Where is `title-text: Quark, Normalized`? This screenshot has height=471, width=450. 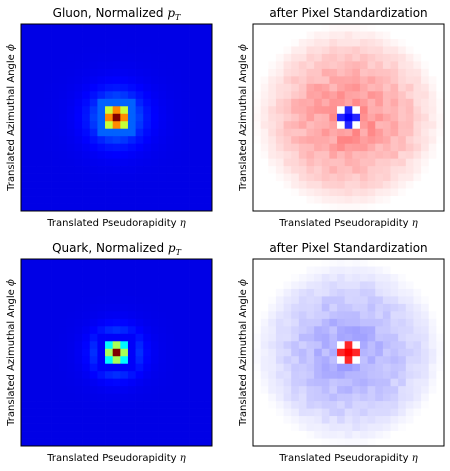 title-text: Quark, Normalized is located at coordinates (108, 248).